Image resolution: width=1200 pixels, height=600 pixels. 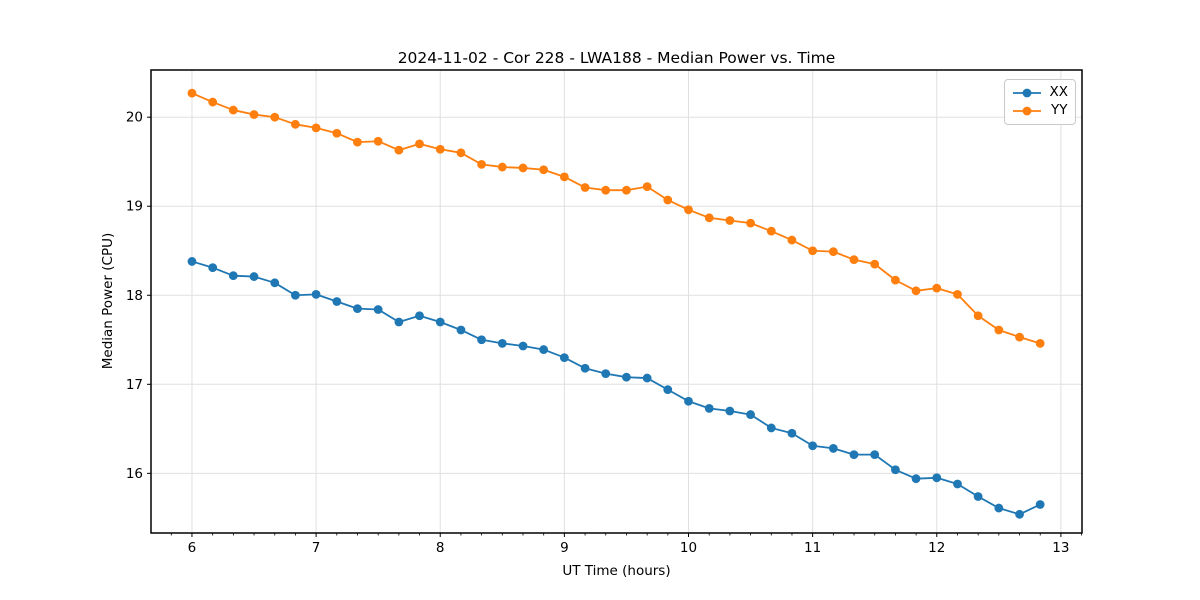 I want to click on legend-marker-yy-icon, so click(x=1027, y=111).